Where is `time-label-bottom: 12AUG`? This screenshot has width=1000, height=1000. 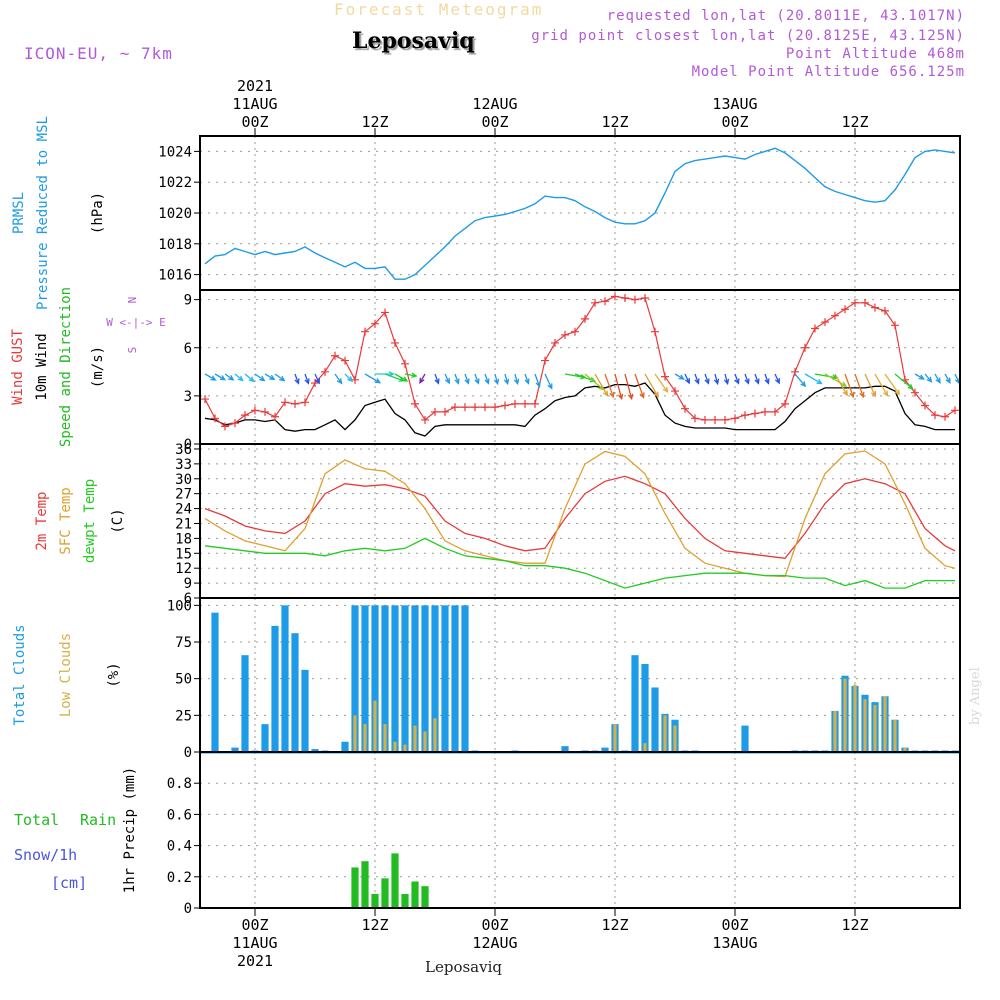 time-label-bottom: 12AUG is located at coordinates (494, 943).